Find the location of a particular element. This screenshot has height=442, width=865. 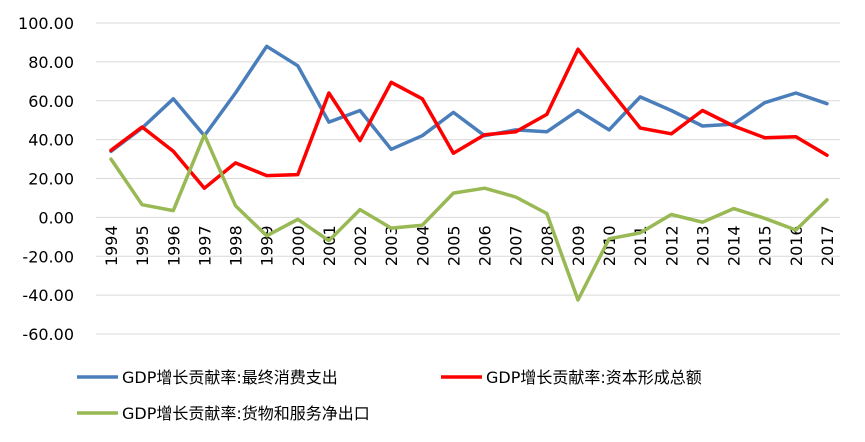

legend-item-1: GDP增长贡献率:最终消费支出 is located at coordinates (207, 377).